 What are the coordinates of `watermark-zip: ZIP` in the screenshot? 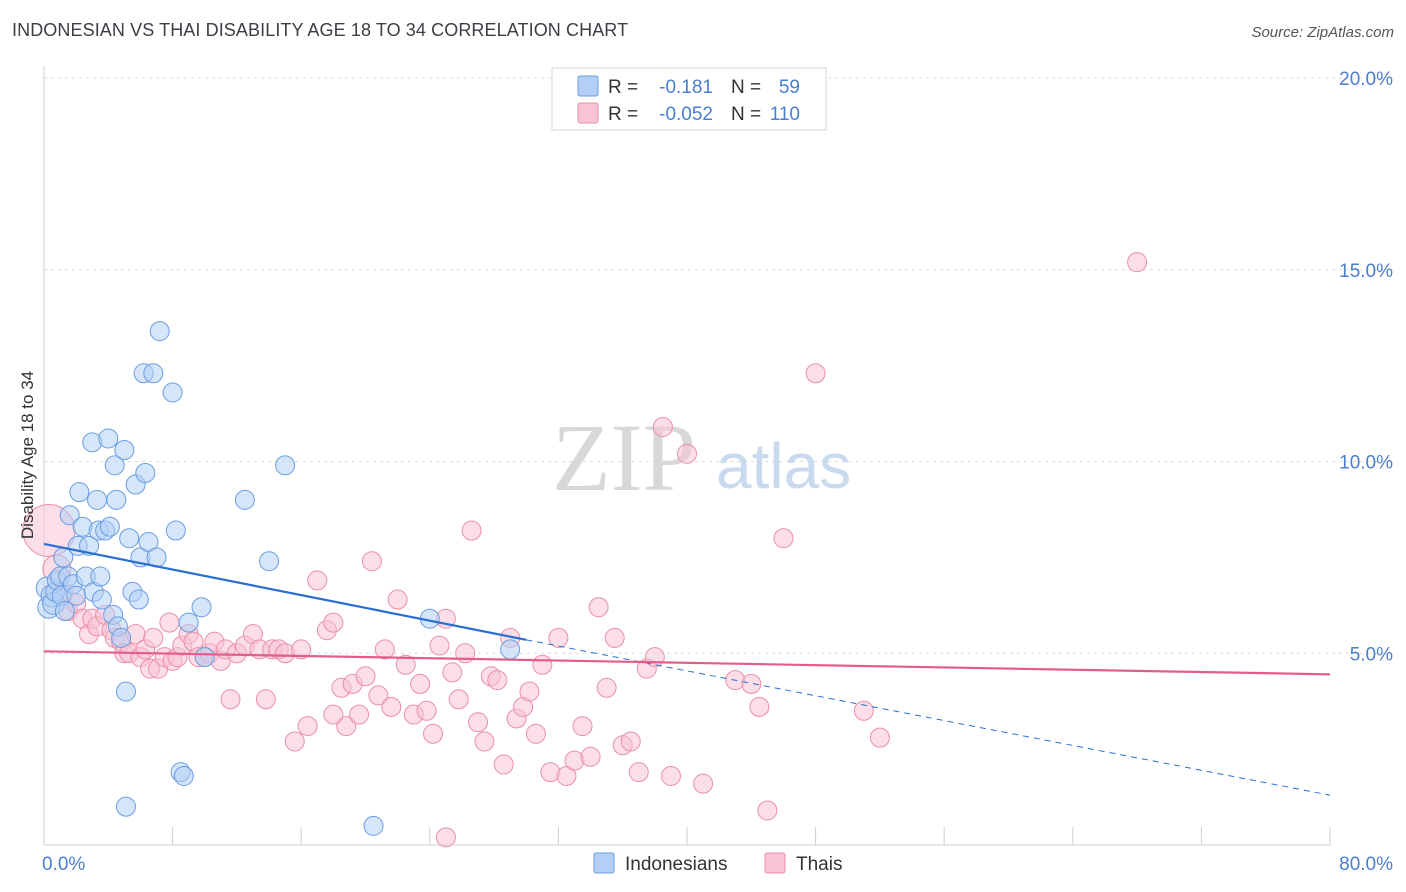 It's located at (624, 457).